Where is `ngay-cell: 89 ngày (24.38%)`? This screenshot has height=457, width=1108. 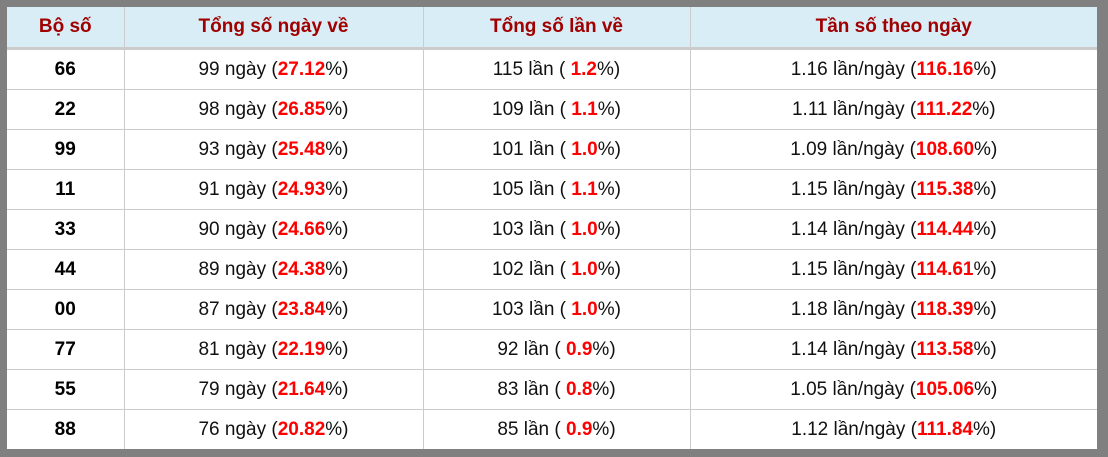
ngay-cell: 89 ngày (24.38%) is located at coordinates (274, 269).